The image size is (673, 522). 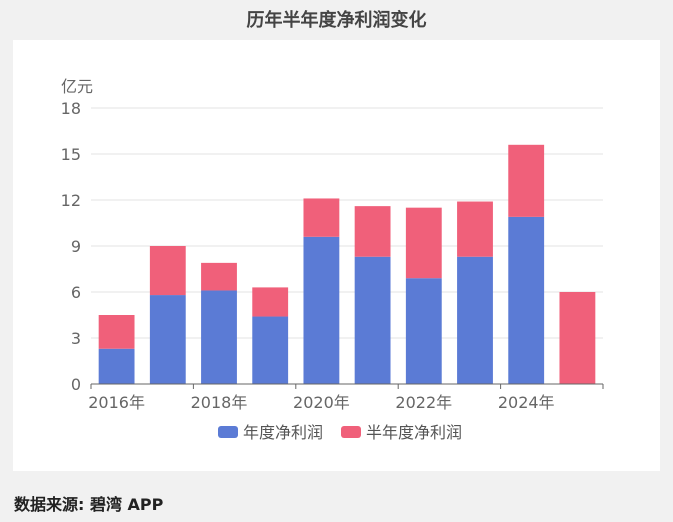 What do you see at coordinates (414, 432) in the screenshot?
I see `legend-label: 半年度净利润` at bounding box center [414, 432].